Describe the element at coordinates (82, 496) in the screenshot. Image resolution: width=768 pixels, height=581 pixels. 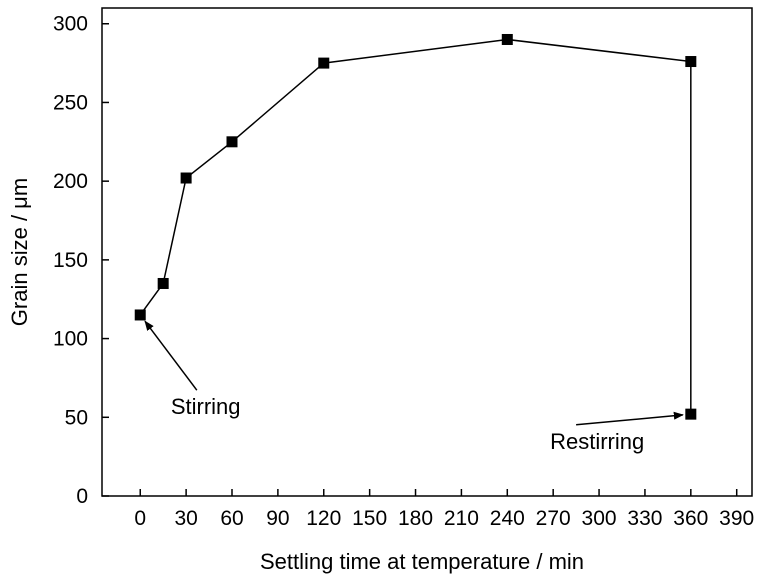
I see `y-tick-label: 0` at that location.